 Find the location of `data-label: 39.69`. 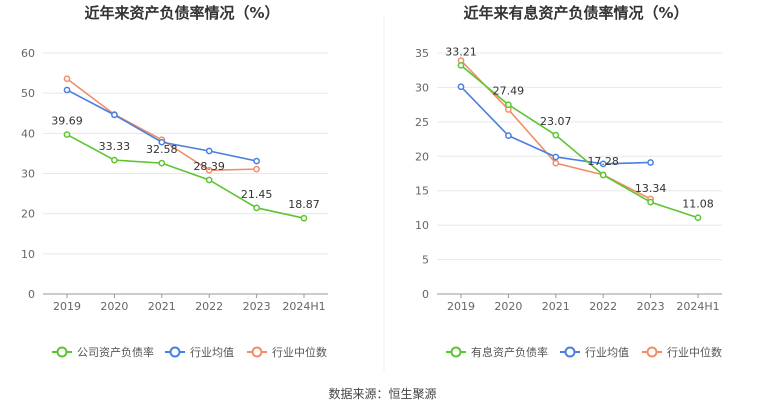

data-label: 39.69 is located at coordinates (67, 121).